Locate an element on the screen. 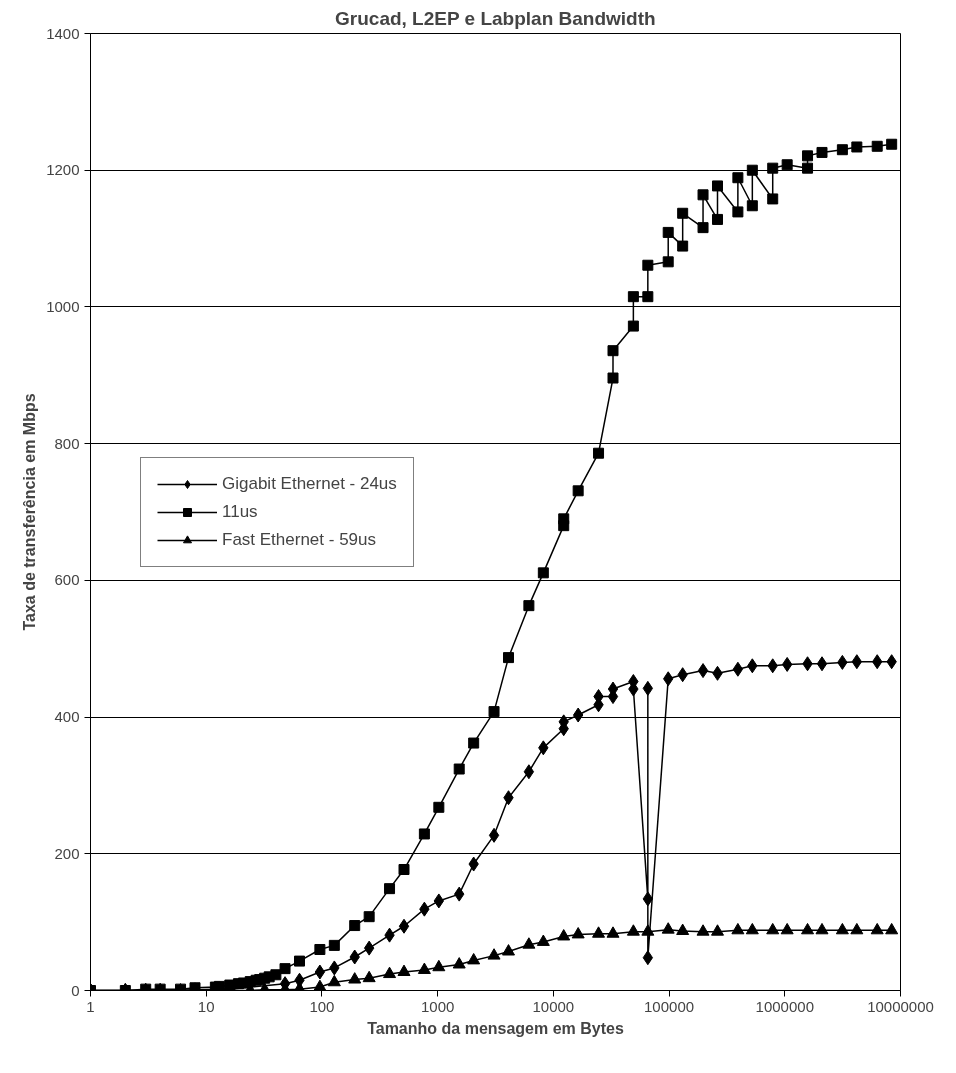 The width and height of the screenshot is (956, 1073). y-tick-label: 0 is located at coordinates (75, 990).